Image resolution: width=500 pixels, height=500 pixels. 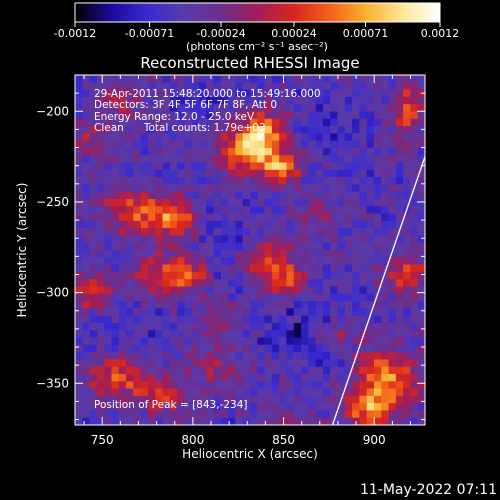 I want to click on colorbar-bar, so click(x=257, y=12).